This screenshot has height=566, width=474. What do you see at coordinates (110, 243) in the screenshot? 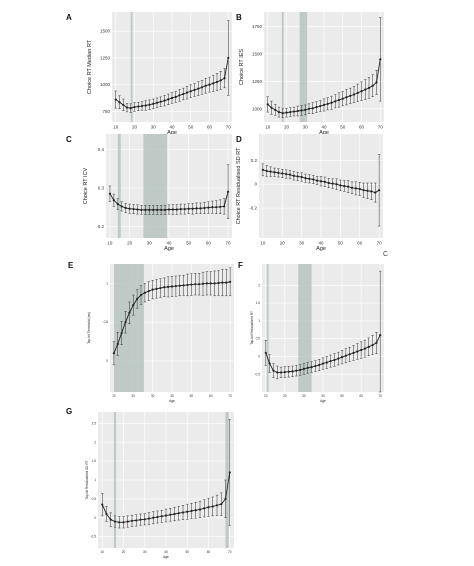
I see `x-tick-label: 10` at bounding box center [110, 243].